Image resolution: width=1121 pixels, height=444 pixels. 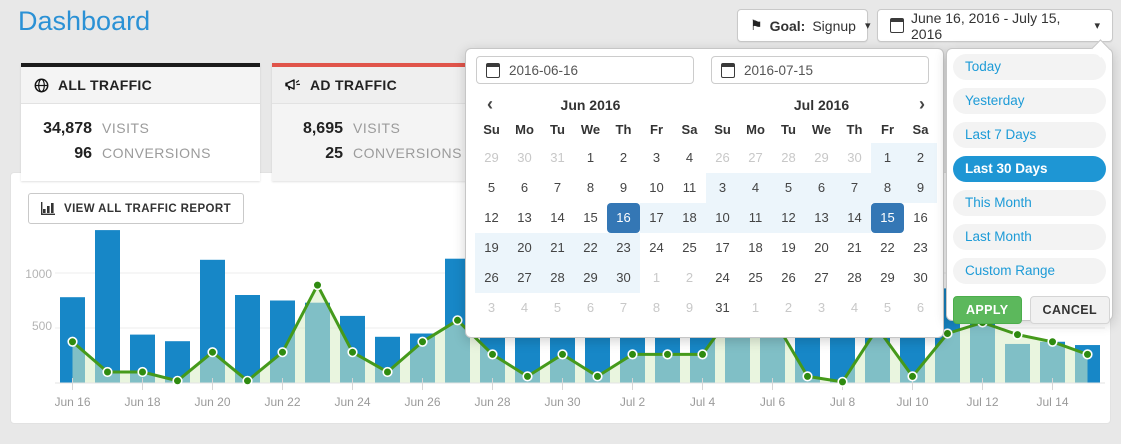 I want to click on all-traffic-card: ALL TRAFFIC 34,878 VISITS 96 CONVERSIONS, so click(x=140, y=122).